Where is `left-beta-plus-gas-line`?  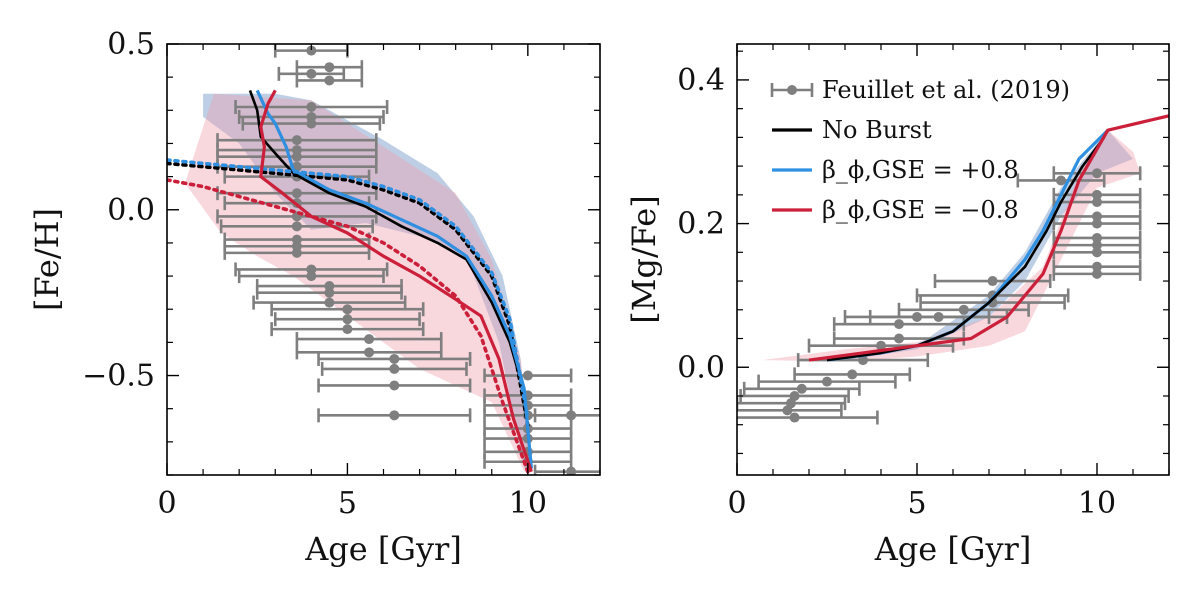
left-beta-plus-gas-line is located at coordinates (348, 289).